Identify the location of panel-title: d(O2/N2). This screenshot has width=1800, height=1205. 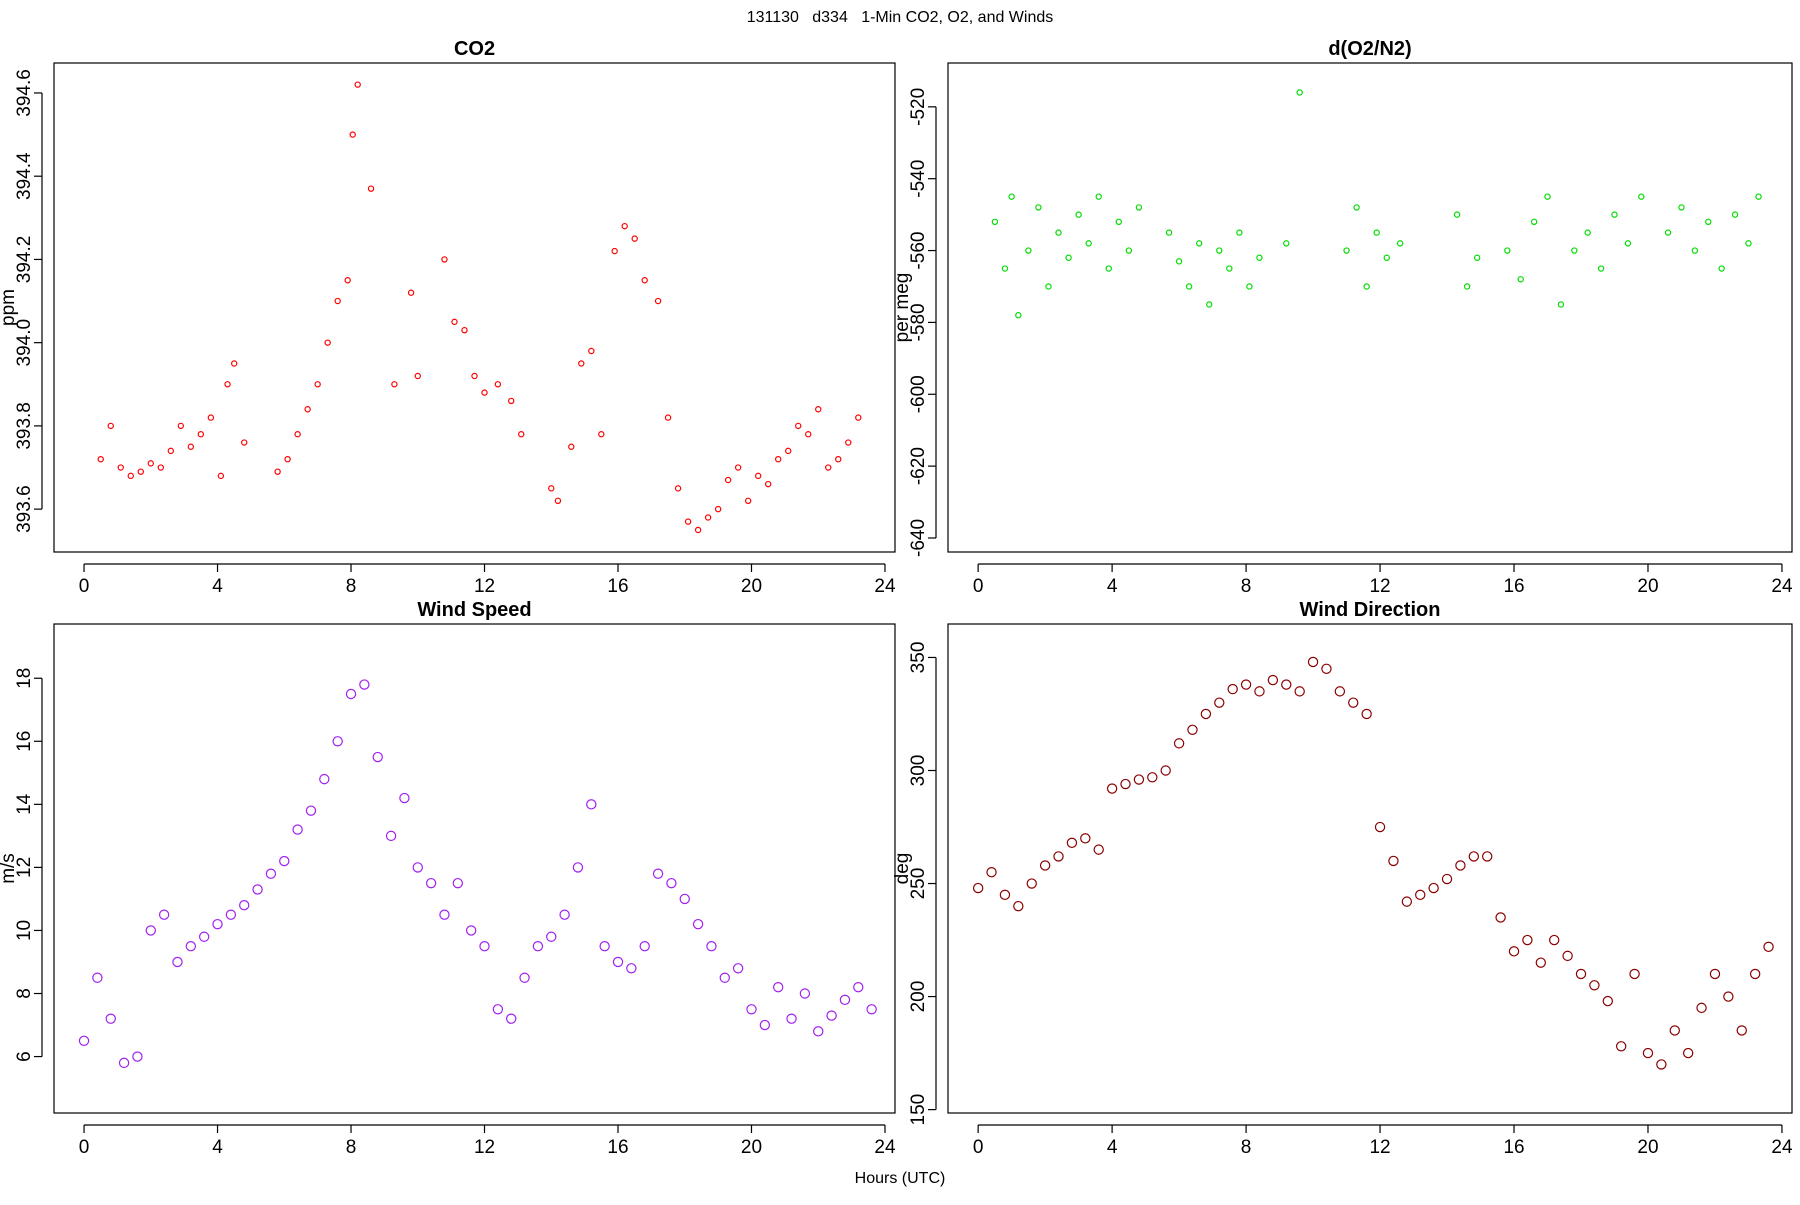
(1369, 49).